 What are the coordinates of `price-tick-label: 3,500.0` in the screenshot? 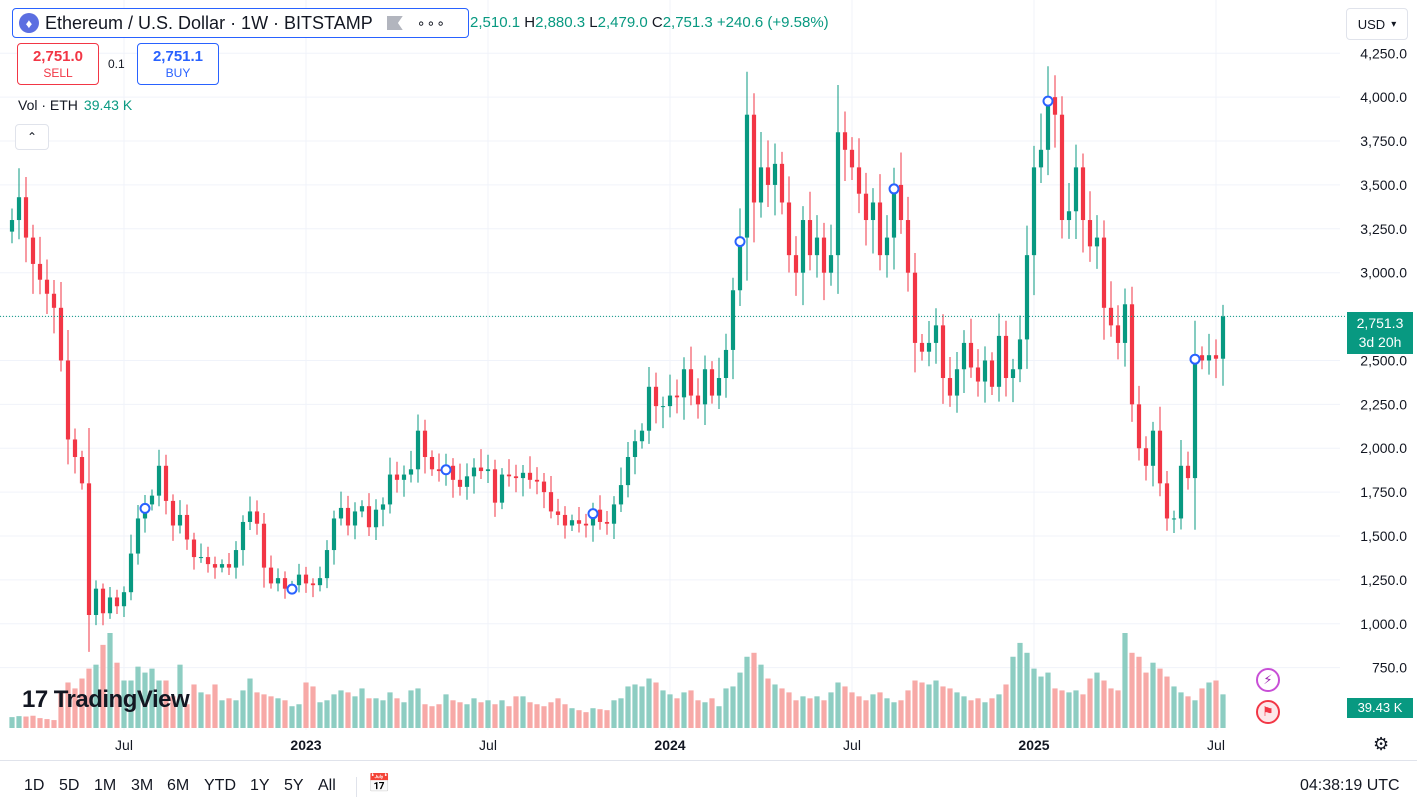 It's located at (1383, 185).